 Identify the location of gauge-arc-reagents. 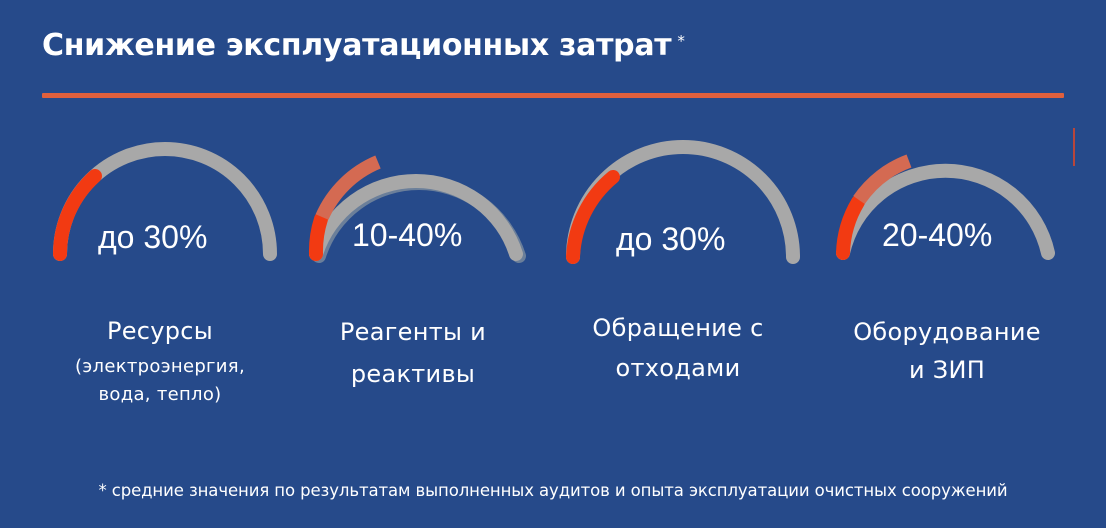
(417, 209).